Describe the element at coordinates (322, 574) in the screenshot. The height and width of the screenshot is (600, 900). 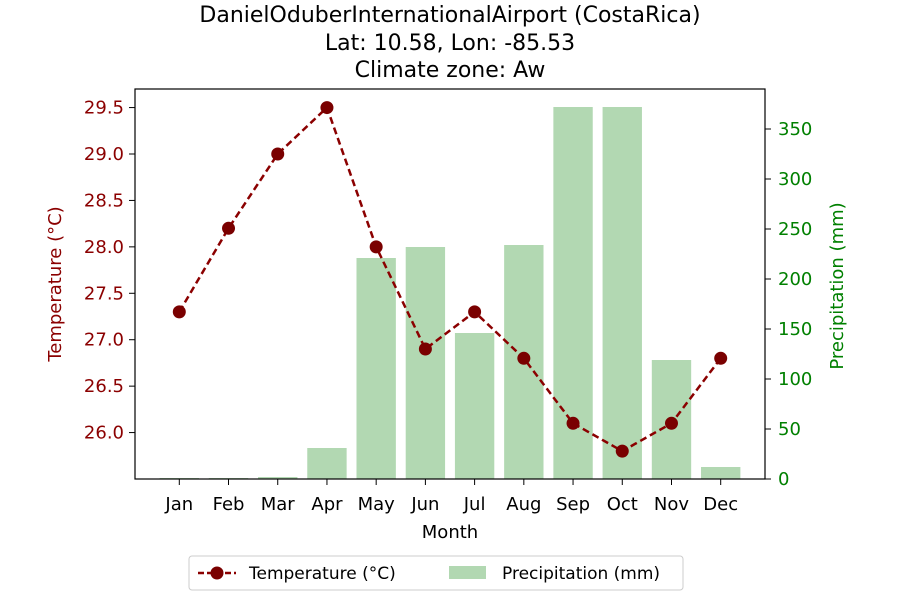
I see `legend-temperature-label: Temperature (°C)` at that location.